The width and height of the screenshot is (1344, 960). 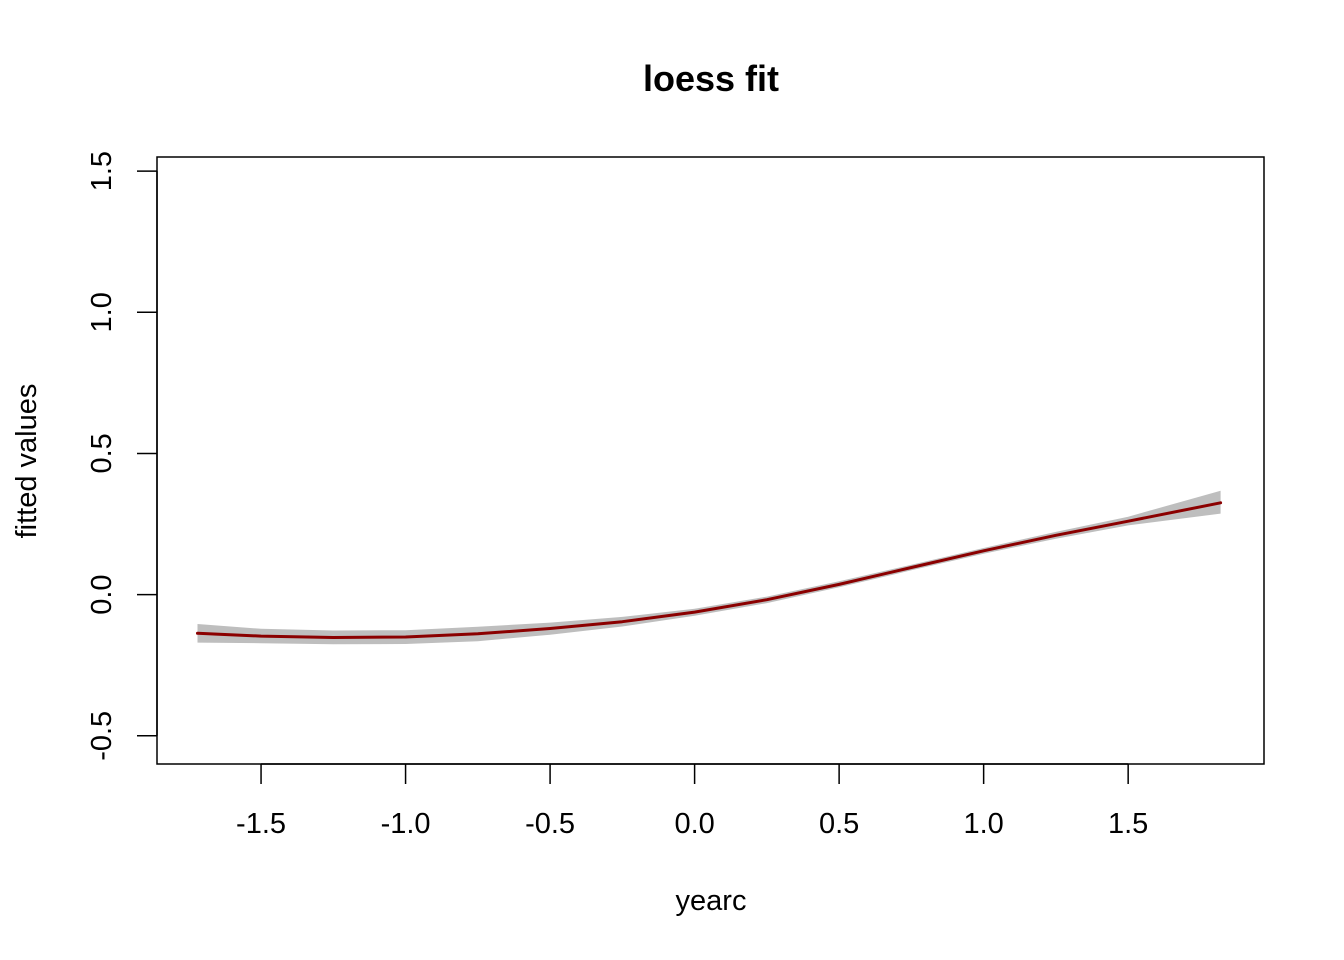 I want to click on x-axis: -1.5 -1.0 -0.5 0.0 0.5 1.0 1.5, so click(x=692, y=801).